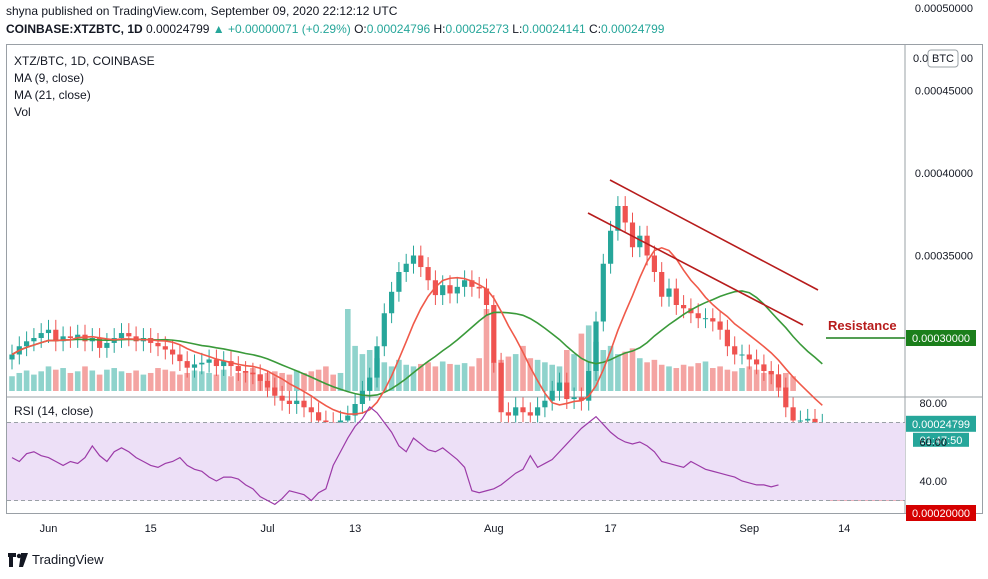 This screenshot has width=988, height=579. What do you see at coordinates (49, 529) in the screenshot?
I see `x-tick-label: Jun` at bounding box center [49, 529].